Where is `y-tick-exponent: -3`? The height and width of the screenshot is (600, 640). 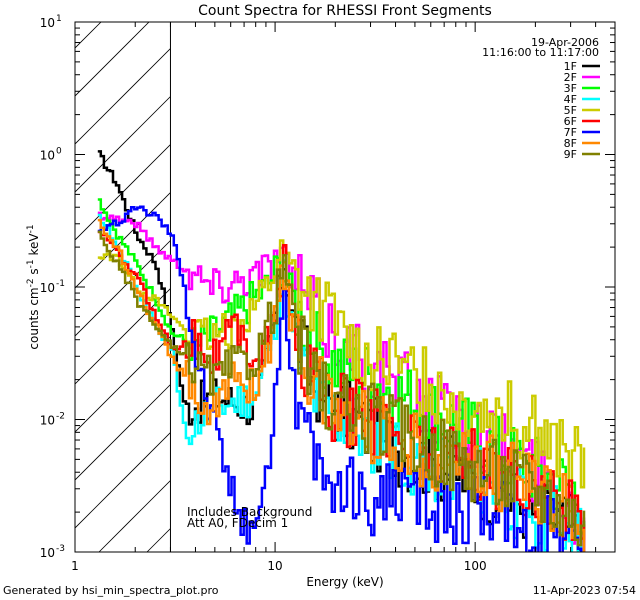 y-tick-exponent: -3 is located at coordinates (60, 549).